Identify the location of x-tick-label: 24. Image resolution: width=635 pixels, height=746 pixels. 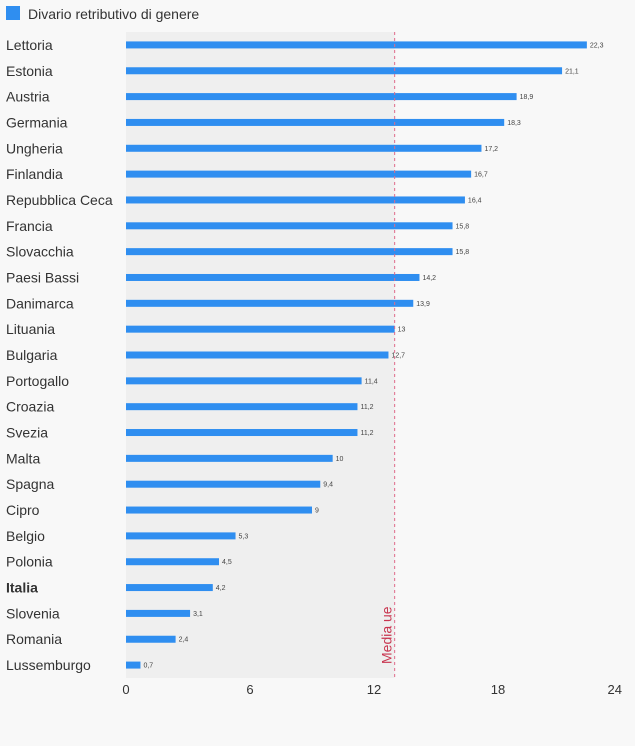
(615, 689).